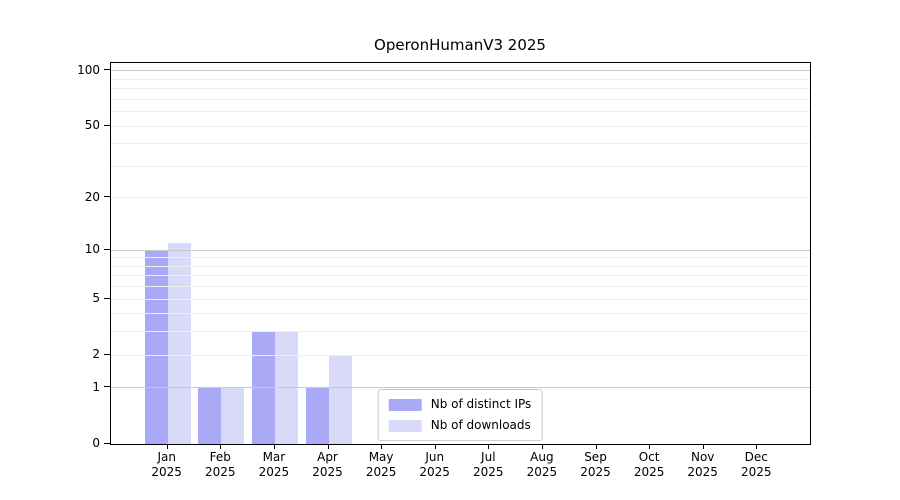 The height and width of the screenshot is (500, 900). Describe the element at coordinates (381, 457) in the screenshot. I see `x-tick-month: May` at that location.